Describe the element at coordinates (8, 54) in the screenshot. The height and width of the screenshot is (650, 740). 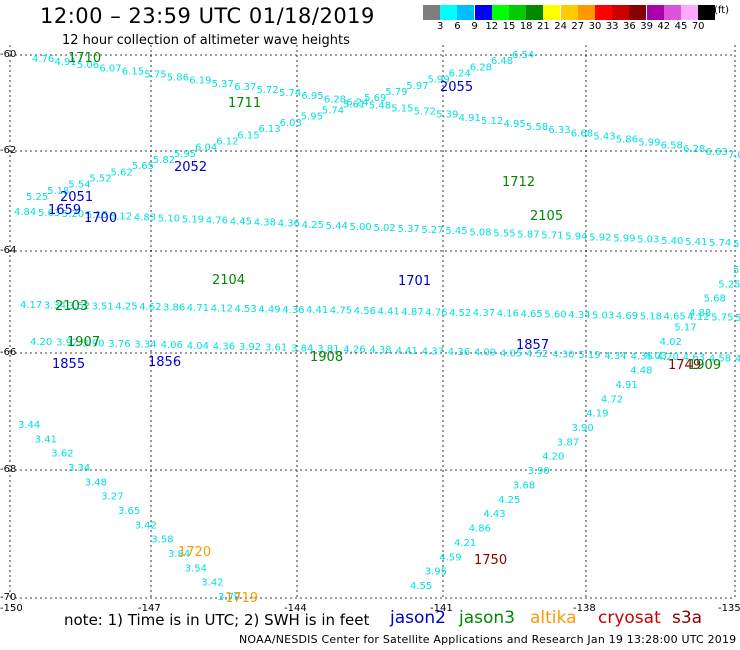
I see `latitude-tick-label: -60` at that location.